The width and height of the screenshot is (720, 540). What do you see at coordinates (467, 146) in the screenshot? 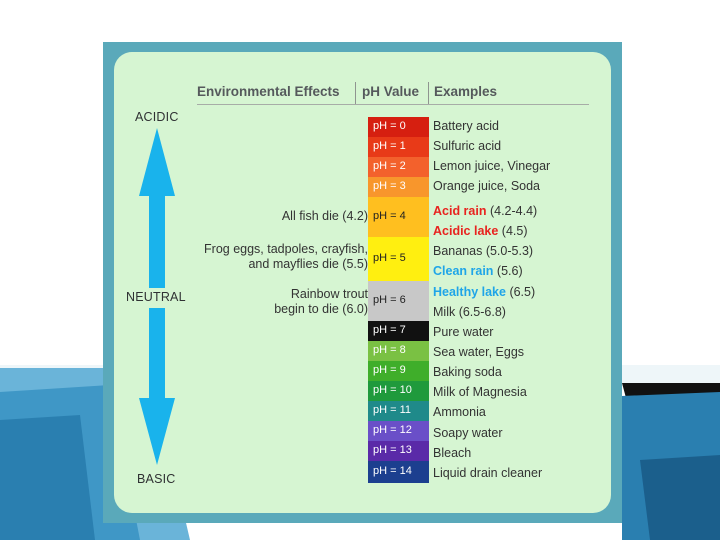
I see `example-item: Sulfuric acid` at bounding box center [467, 146].